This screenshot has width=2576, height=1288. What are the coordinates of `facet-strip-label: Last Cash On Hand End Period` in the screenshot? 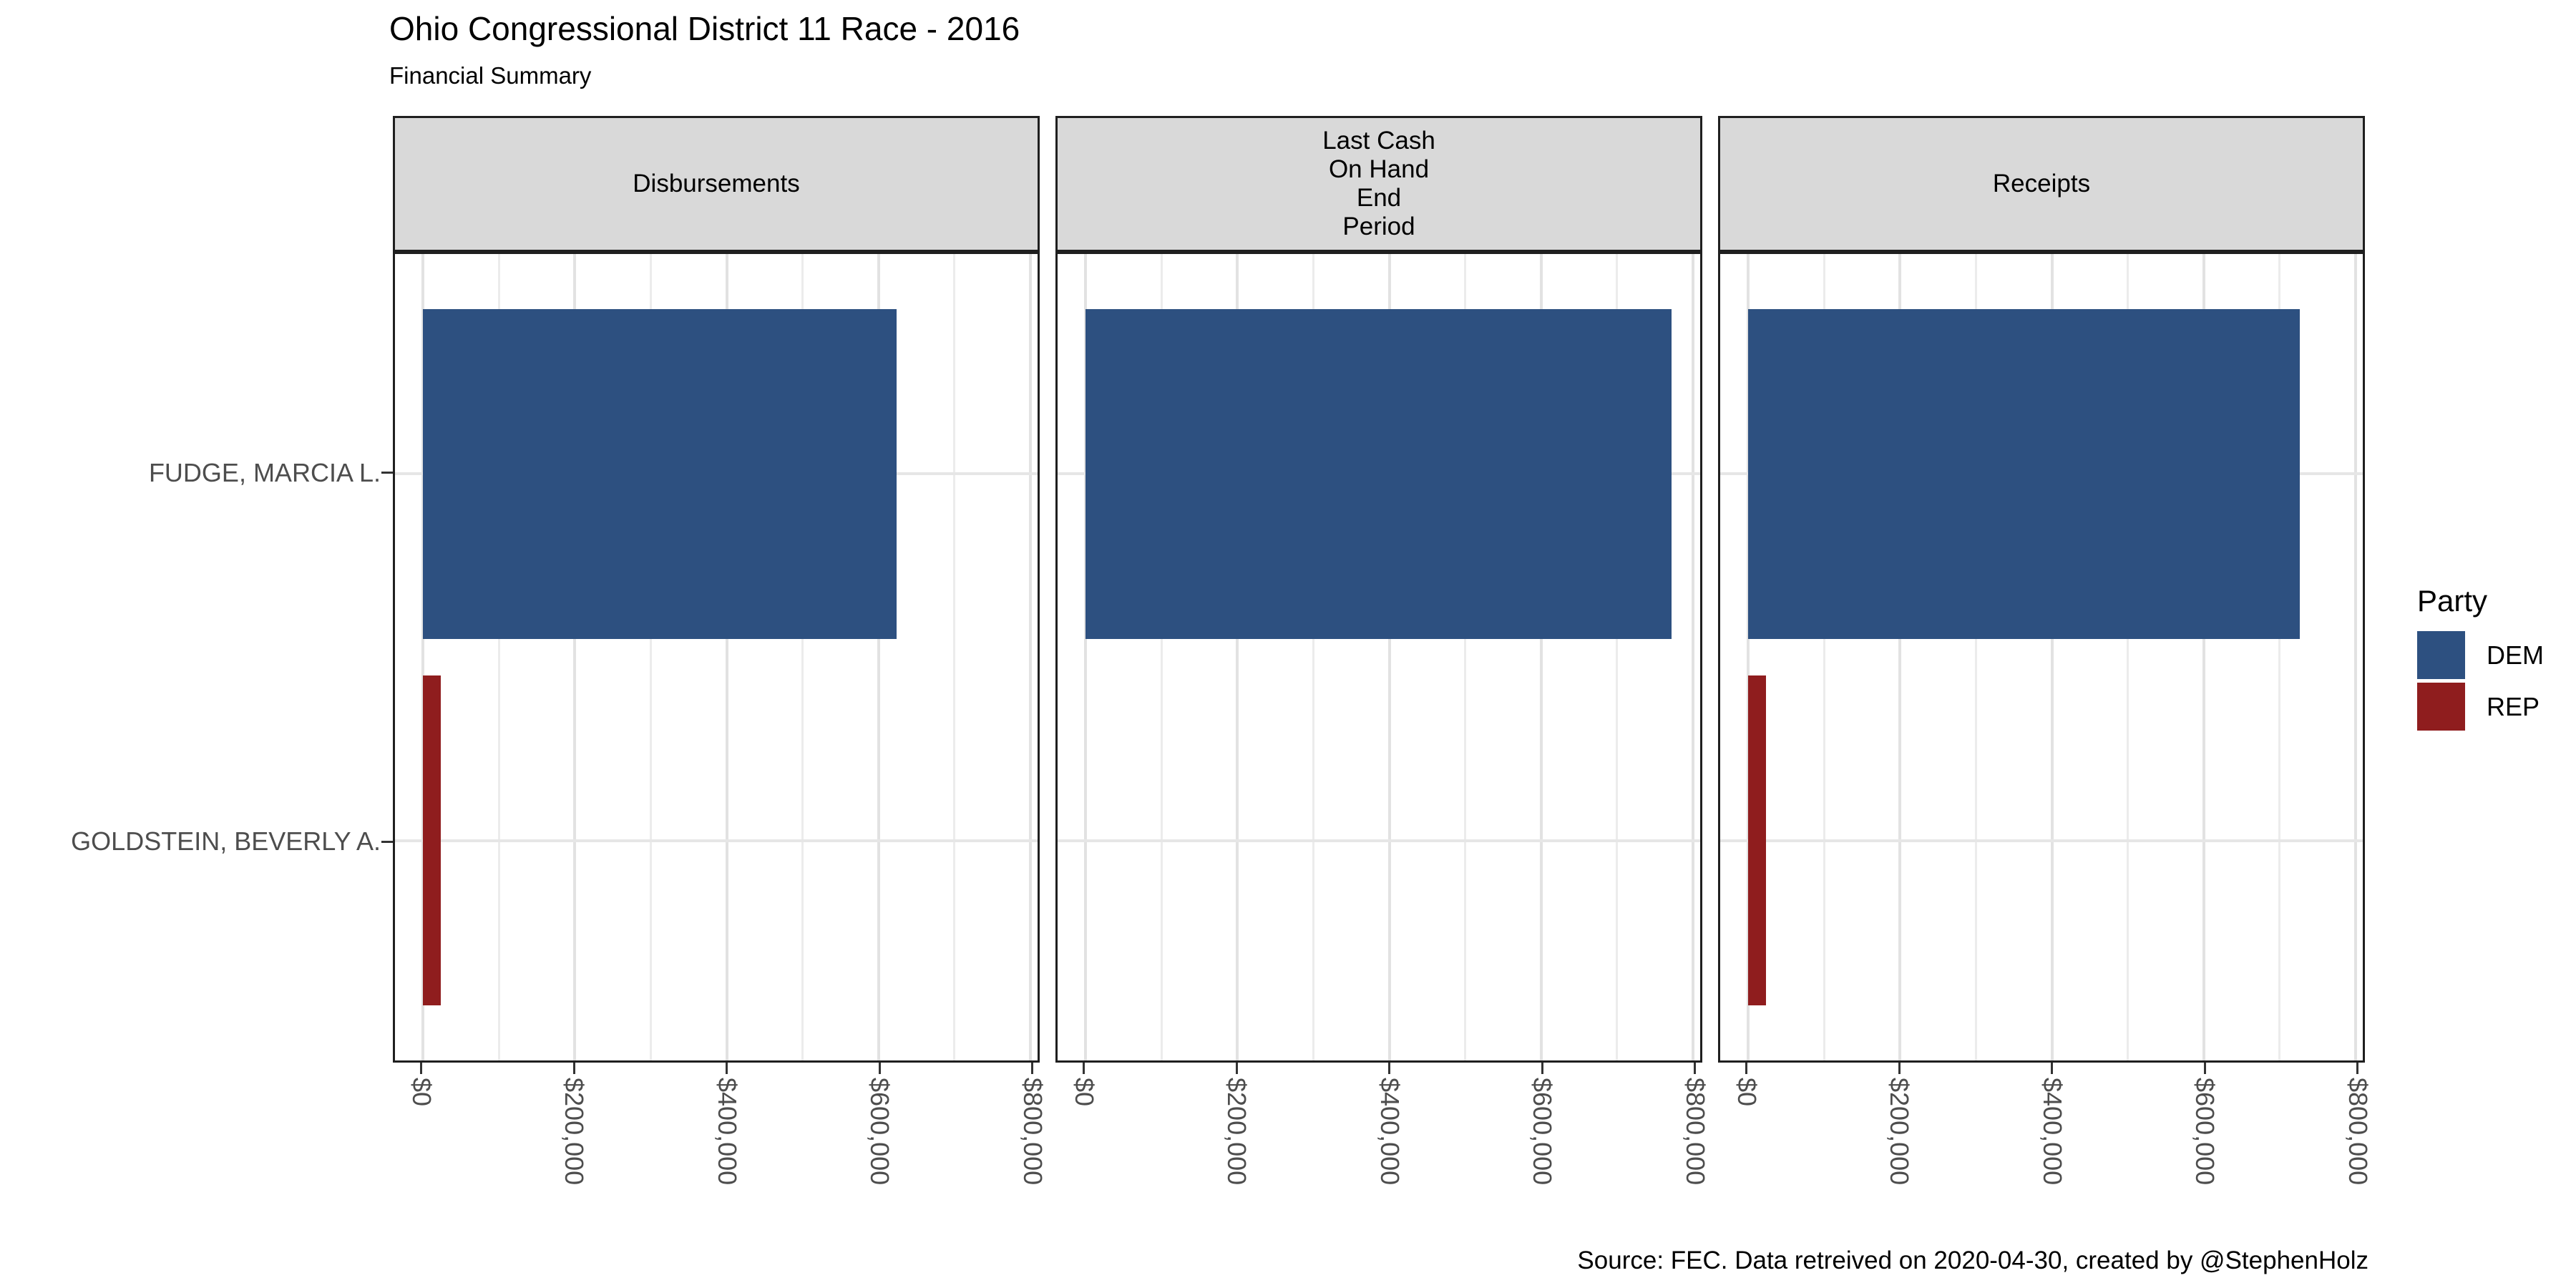 It's located at (1378, 183).